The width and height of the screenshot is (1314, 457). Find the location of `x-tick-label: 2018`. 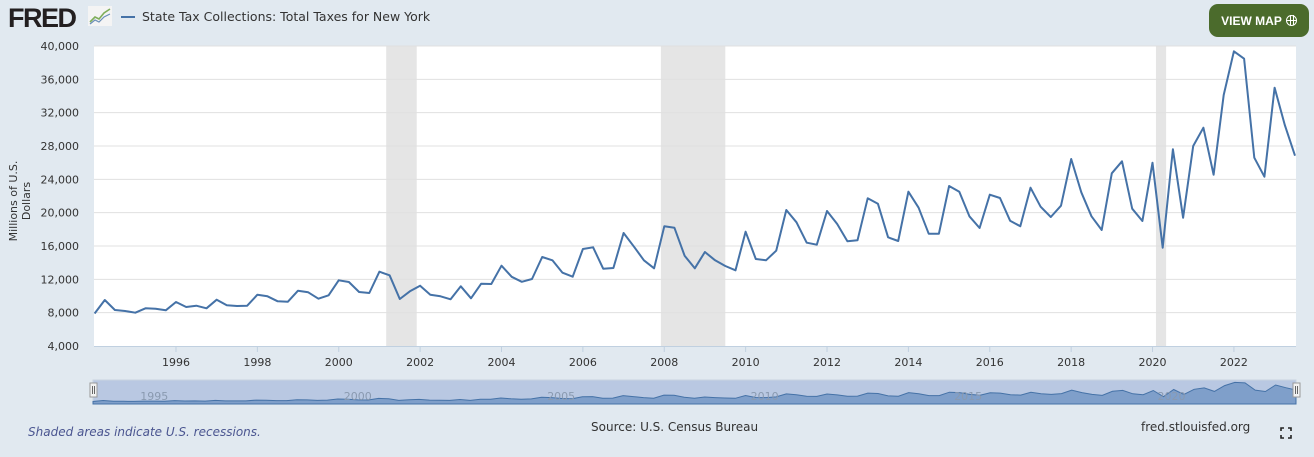

x-tick-label: 2018 is located at coordinates (1071, 362).